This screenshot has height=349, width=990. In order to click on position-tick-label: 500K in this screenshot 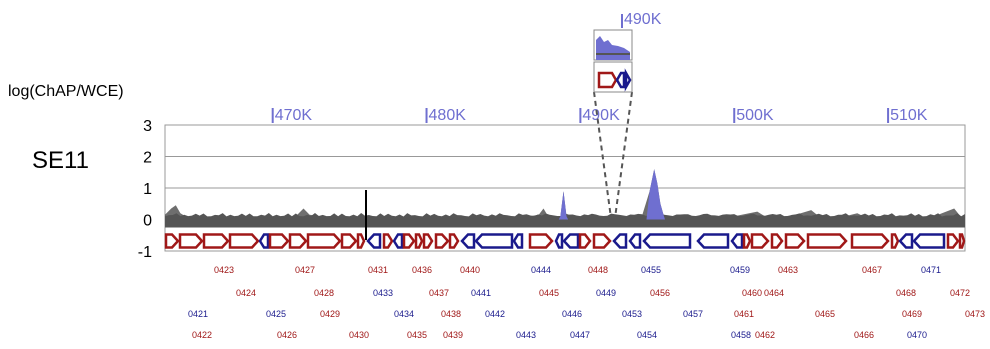, I will do `click(755, 115)`.